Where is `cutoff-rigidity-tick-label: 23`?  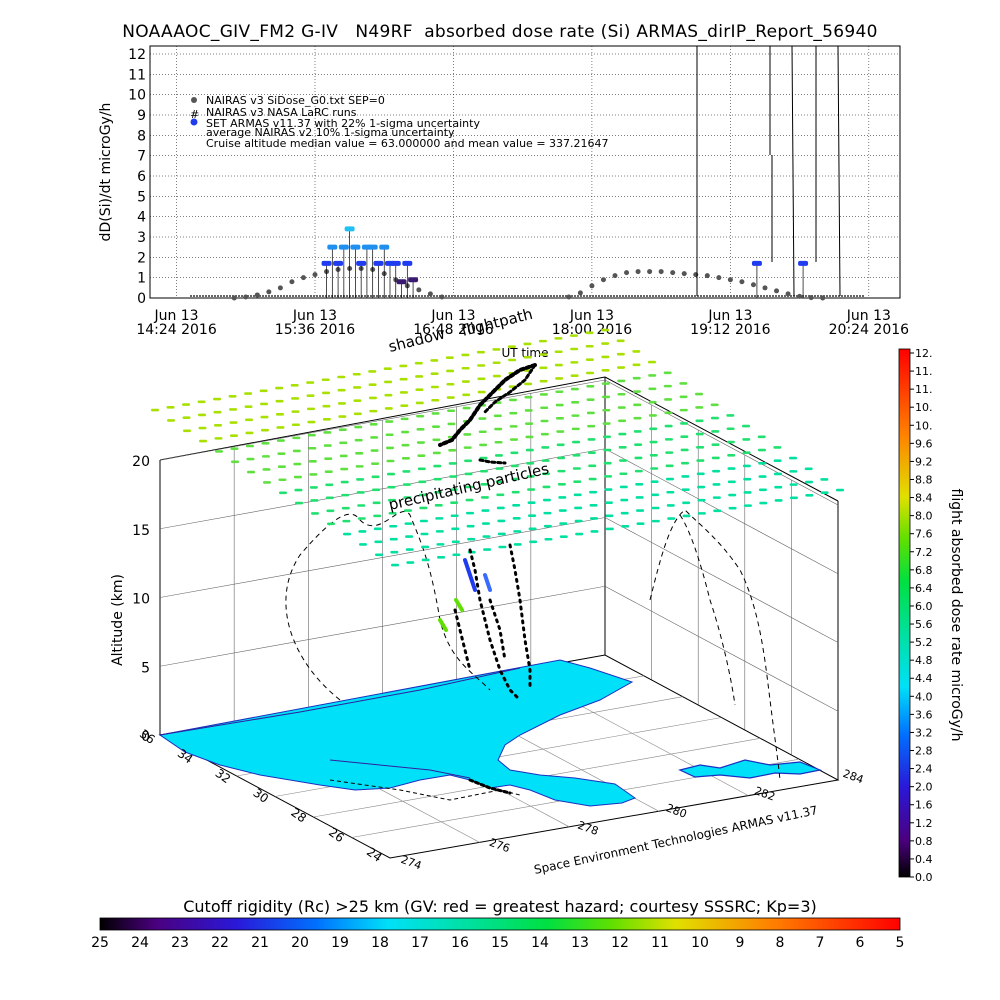
cutoff-rigidity-tick-label: 23 is located at coordinates (180, 943).